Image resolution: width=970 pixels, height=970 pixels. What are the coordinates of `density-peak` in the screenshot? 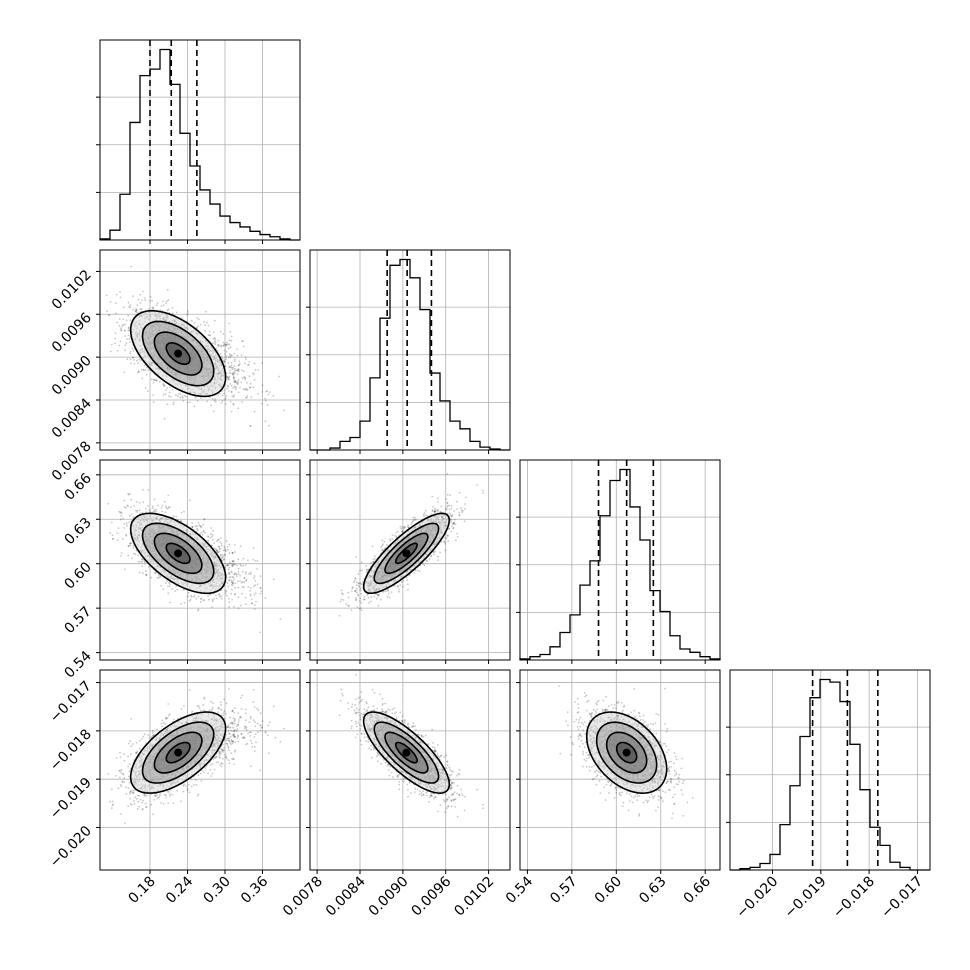 It's located at (178, 553).